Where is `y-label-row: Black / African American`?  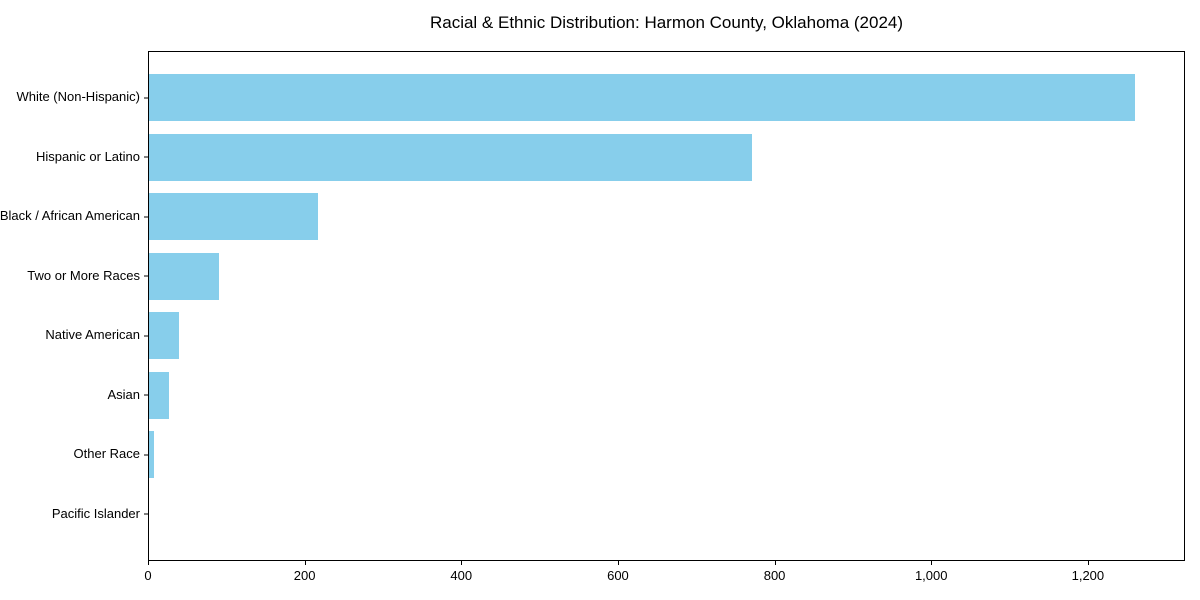
y-label-row: Black / African American is located at coordinates (70, 216).